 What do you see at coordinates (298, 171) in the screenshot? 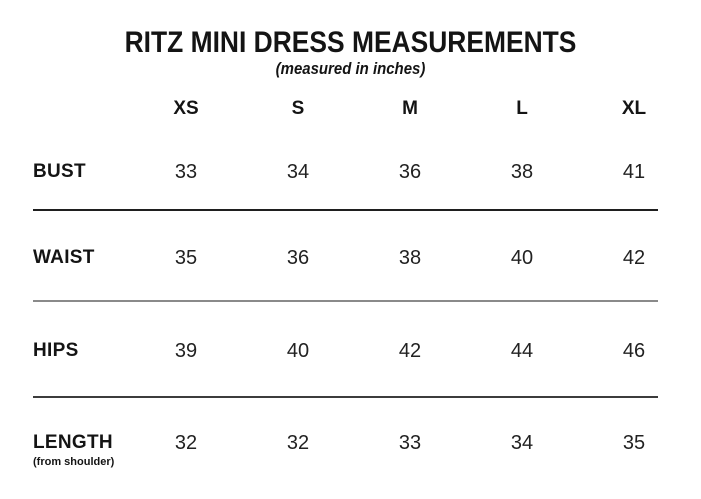
I see `bust-s-value: 34` at bounding box center [298, 171].